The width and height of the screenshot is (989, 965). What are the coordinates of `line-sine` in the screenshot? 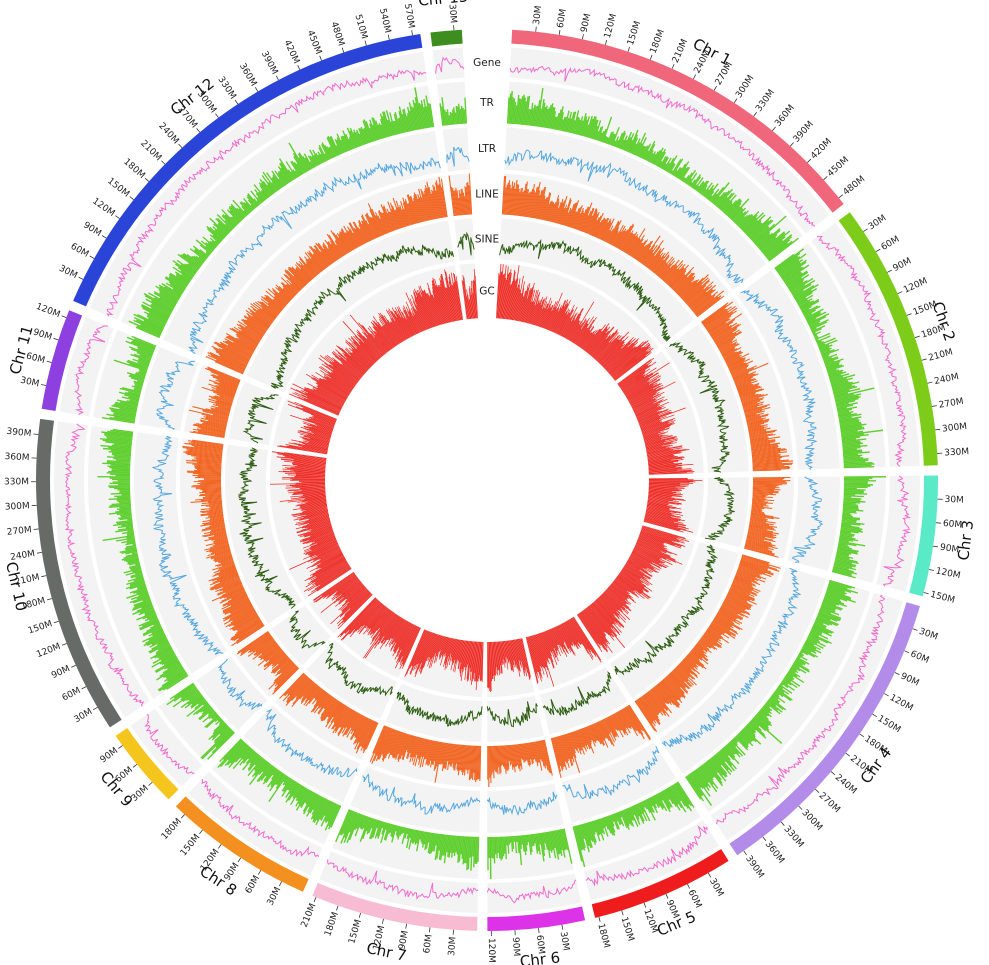 It's located at (666, 610).